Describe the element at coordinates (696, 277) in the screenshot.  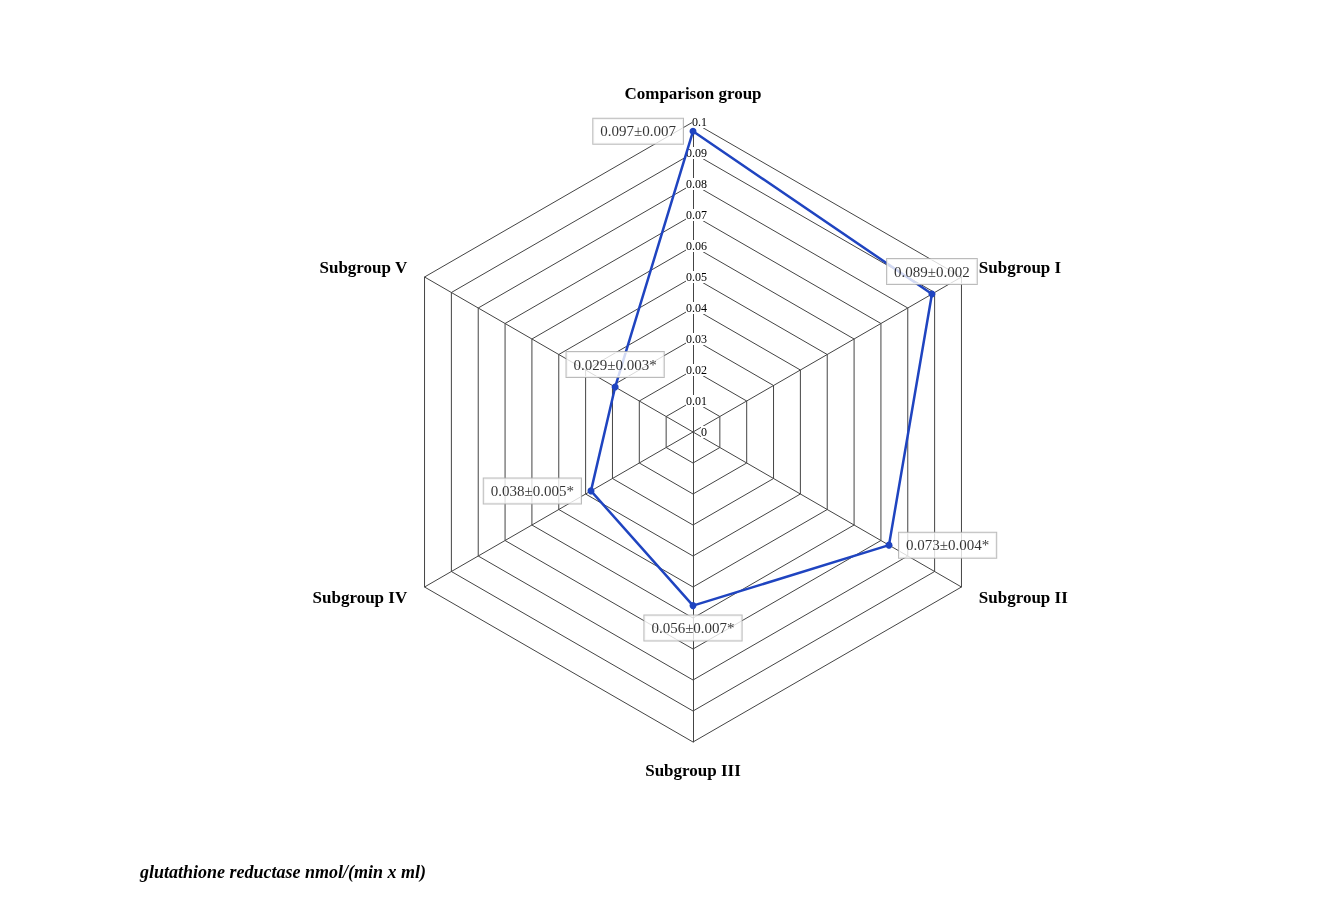
I see `y-tick-label: 0.05` at that location.